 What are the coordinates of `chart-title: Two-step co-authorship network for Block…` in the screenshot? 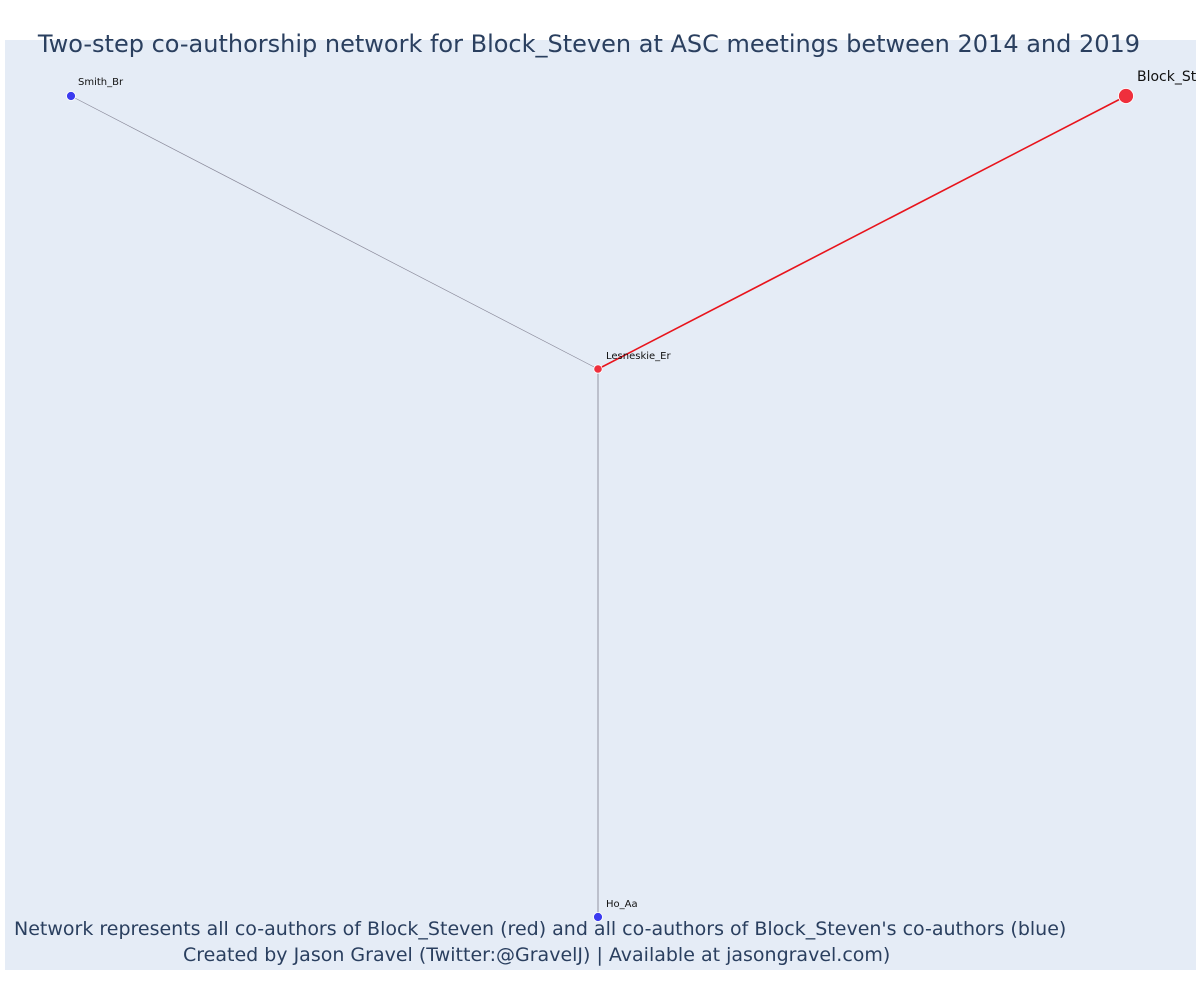 It's located at (589, 44).